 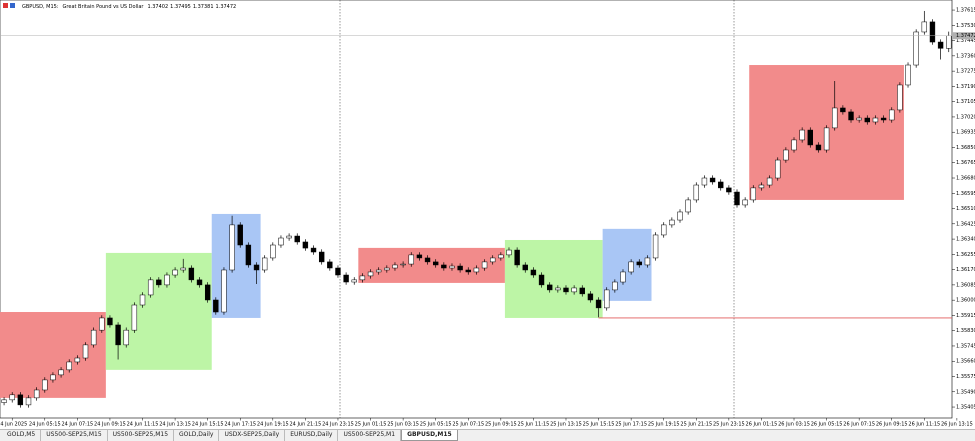 I want to click on tab: GOLD,Daily, so click(x=197, y=435).